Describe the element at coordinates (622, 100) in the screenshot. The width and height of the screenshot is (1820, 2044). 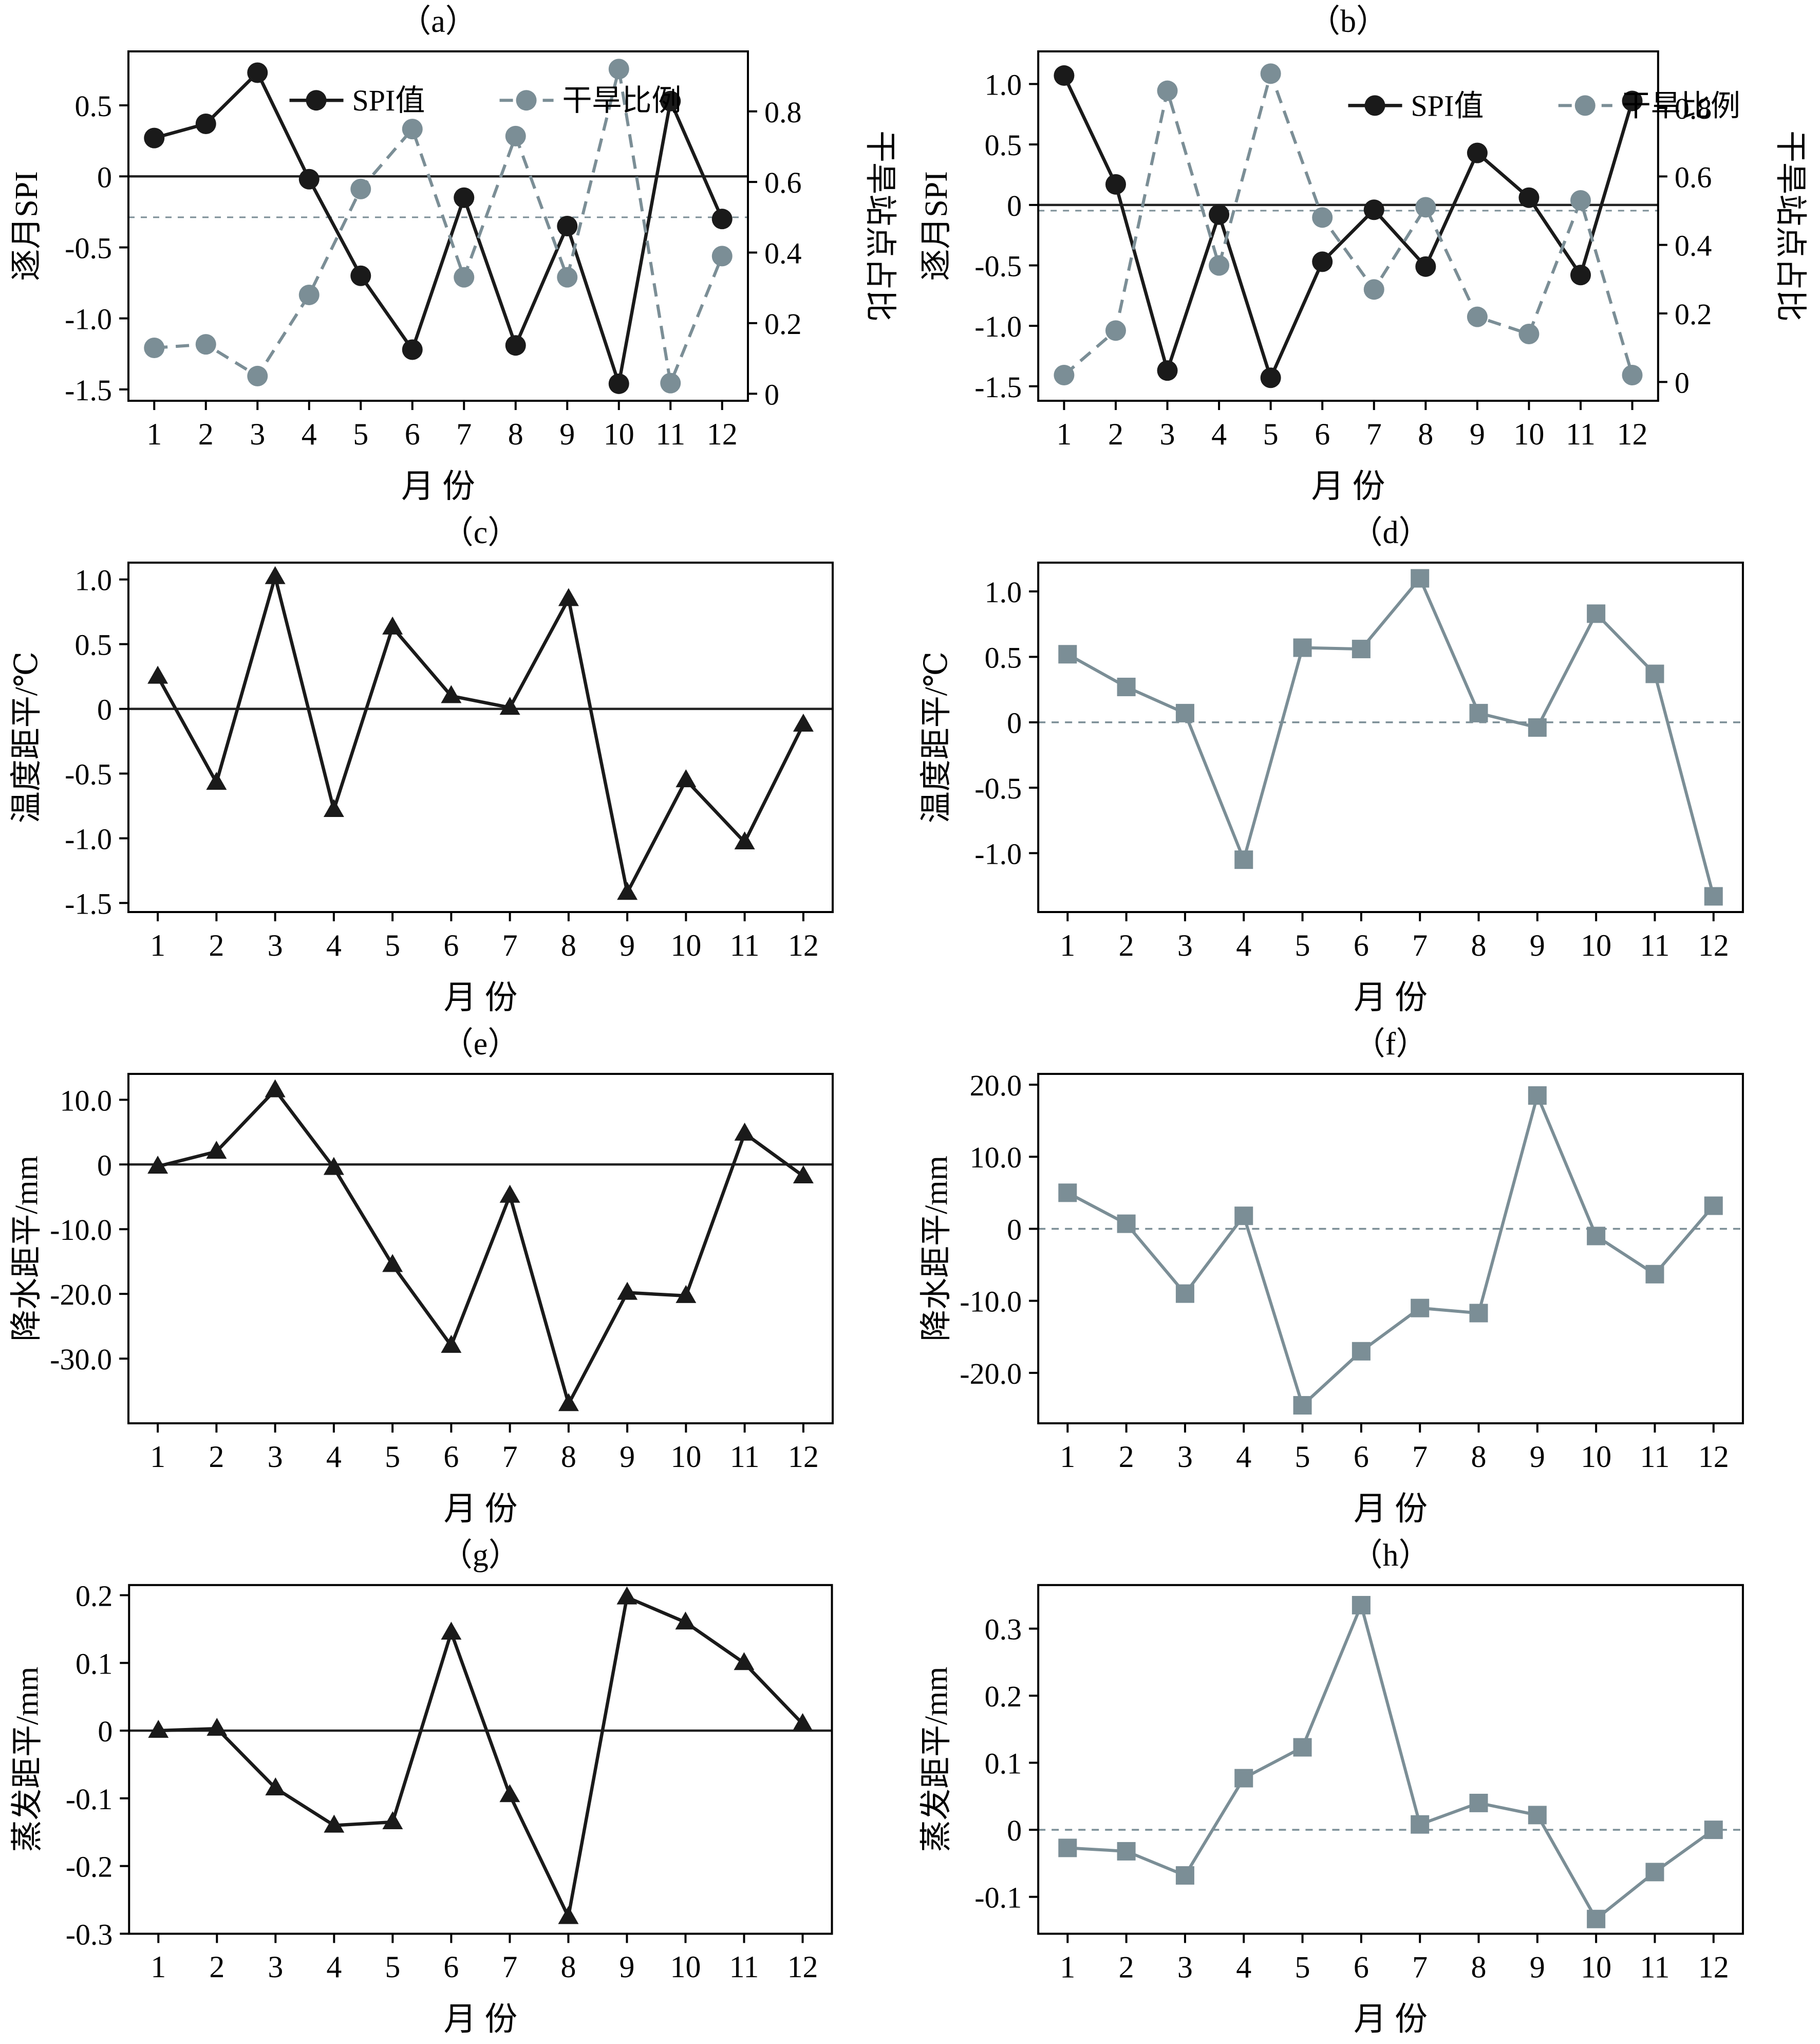
I see `legend-drought-label: 干旱比例` at that location.